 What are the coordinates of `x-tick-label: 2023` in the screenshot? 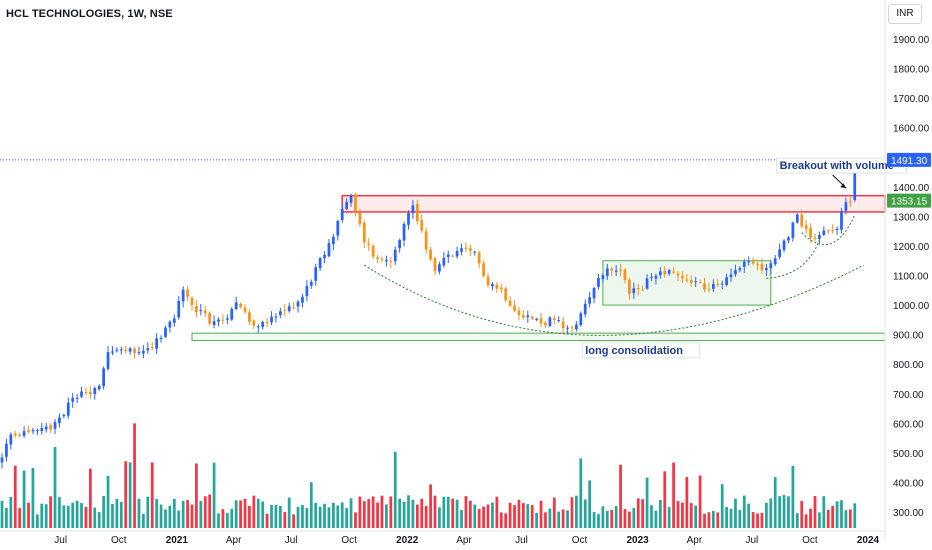 It's located at (637, 540).